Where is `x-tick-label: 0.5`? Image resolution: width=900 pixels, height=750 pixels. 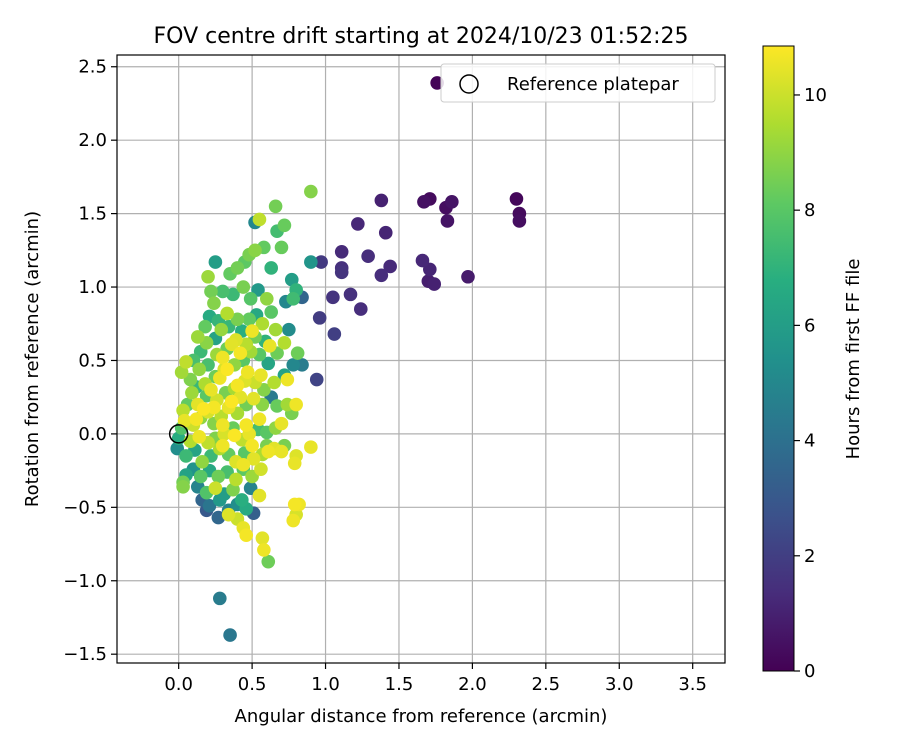 x-tick-label: 0.5 is located at coordinates (252, 684).